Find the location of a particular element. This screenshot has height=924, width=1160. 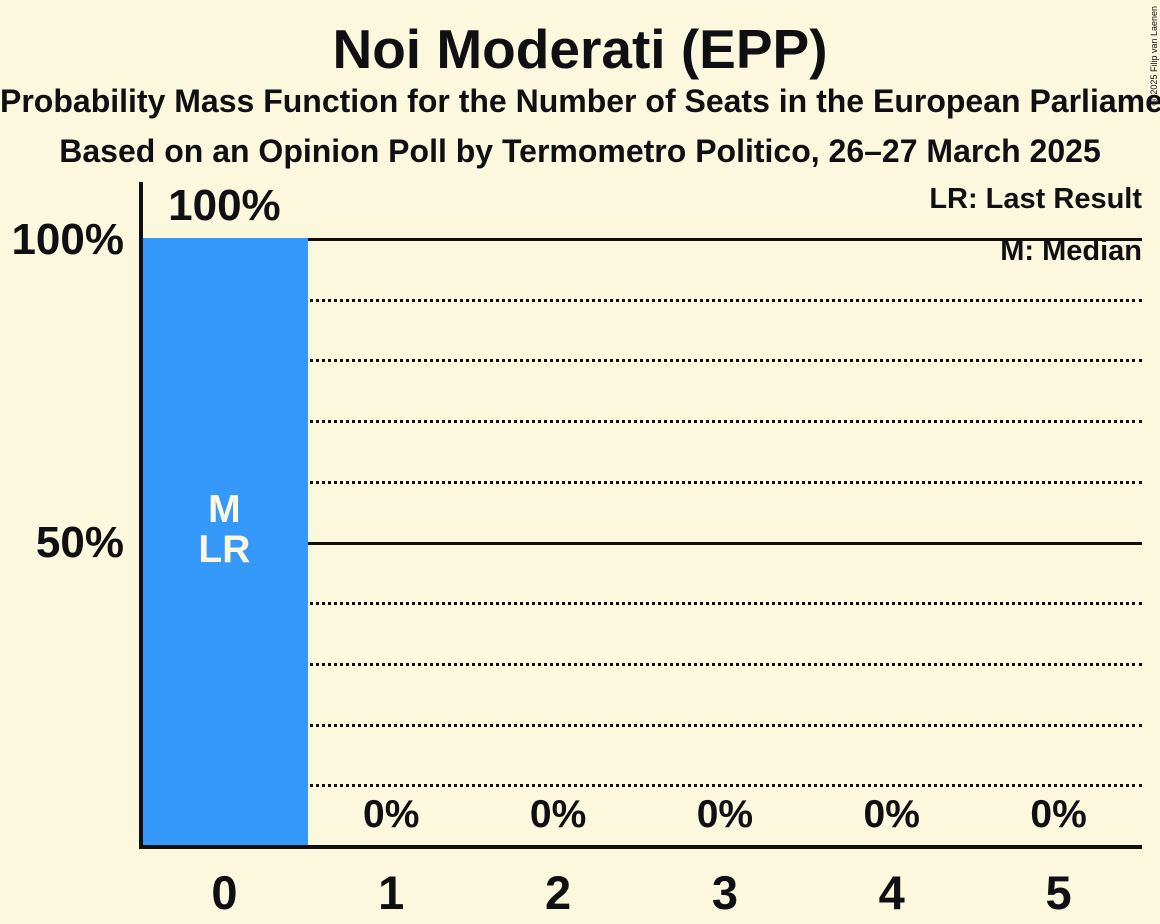

x-tick-4: 4 is located at coordinates (891, 892).